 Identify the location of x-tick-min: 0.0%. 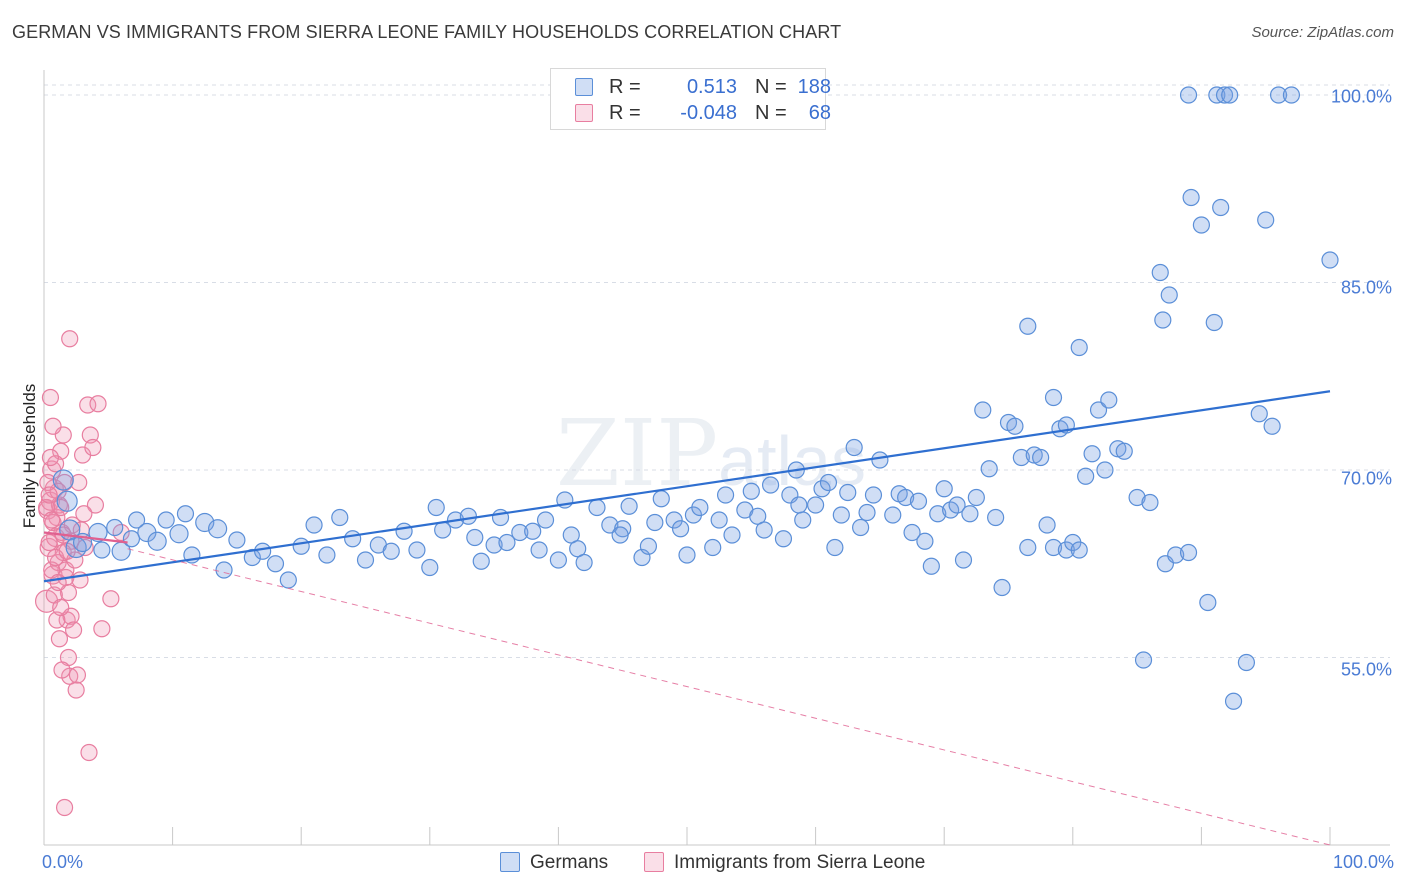
(63, 862).